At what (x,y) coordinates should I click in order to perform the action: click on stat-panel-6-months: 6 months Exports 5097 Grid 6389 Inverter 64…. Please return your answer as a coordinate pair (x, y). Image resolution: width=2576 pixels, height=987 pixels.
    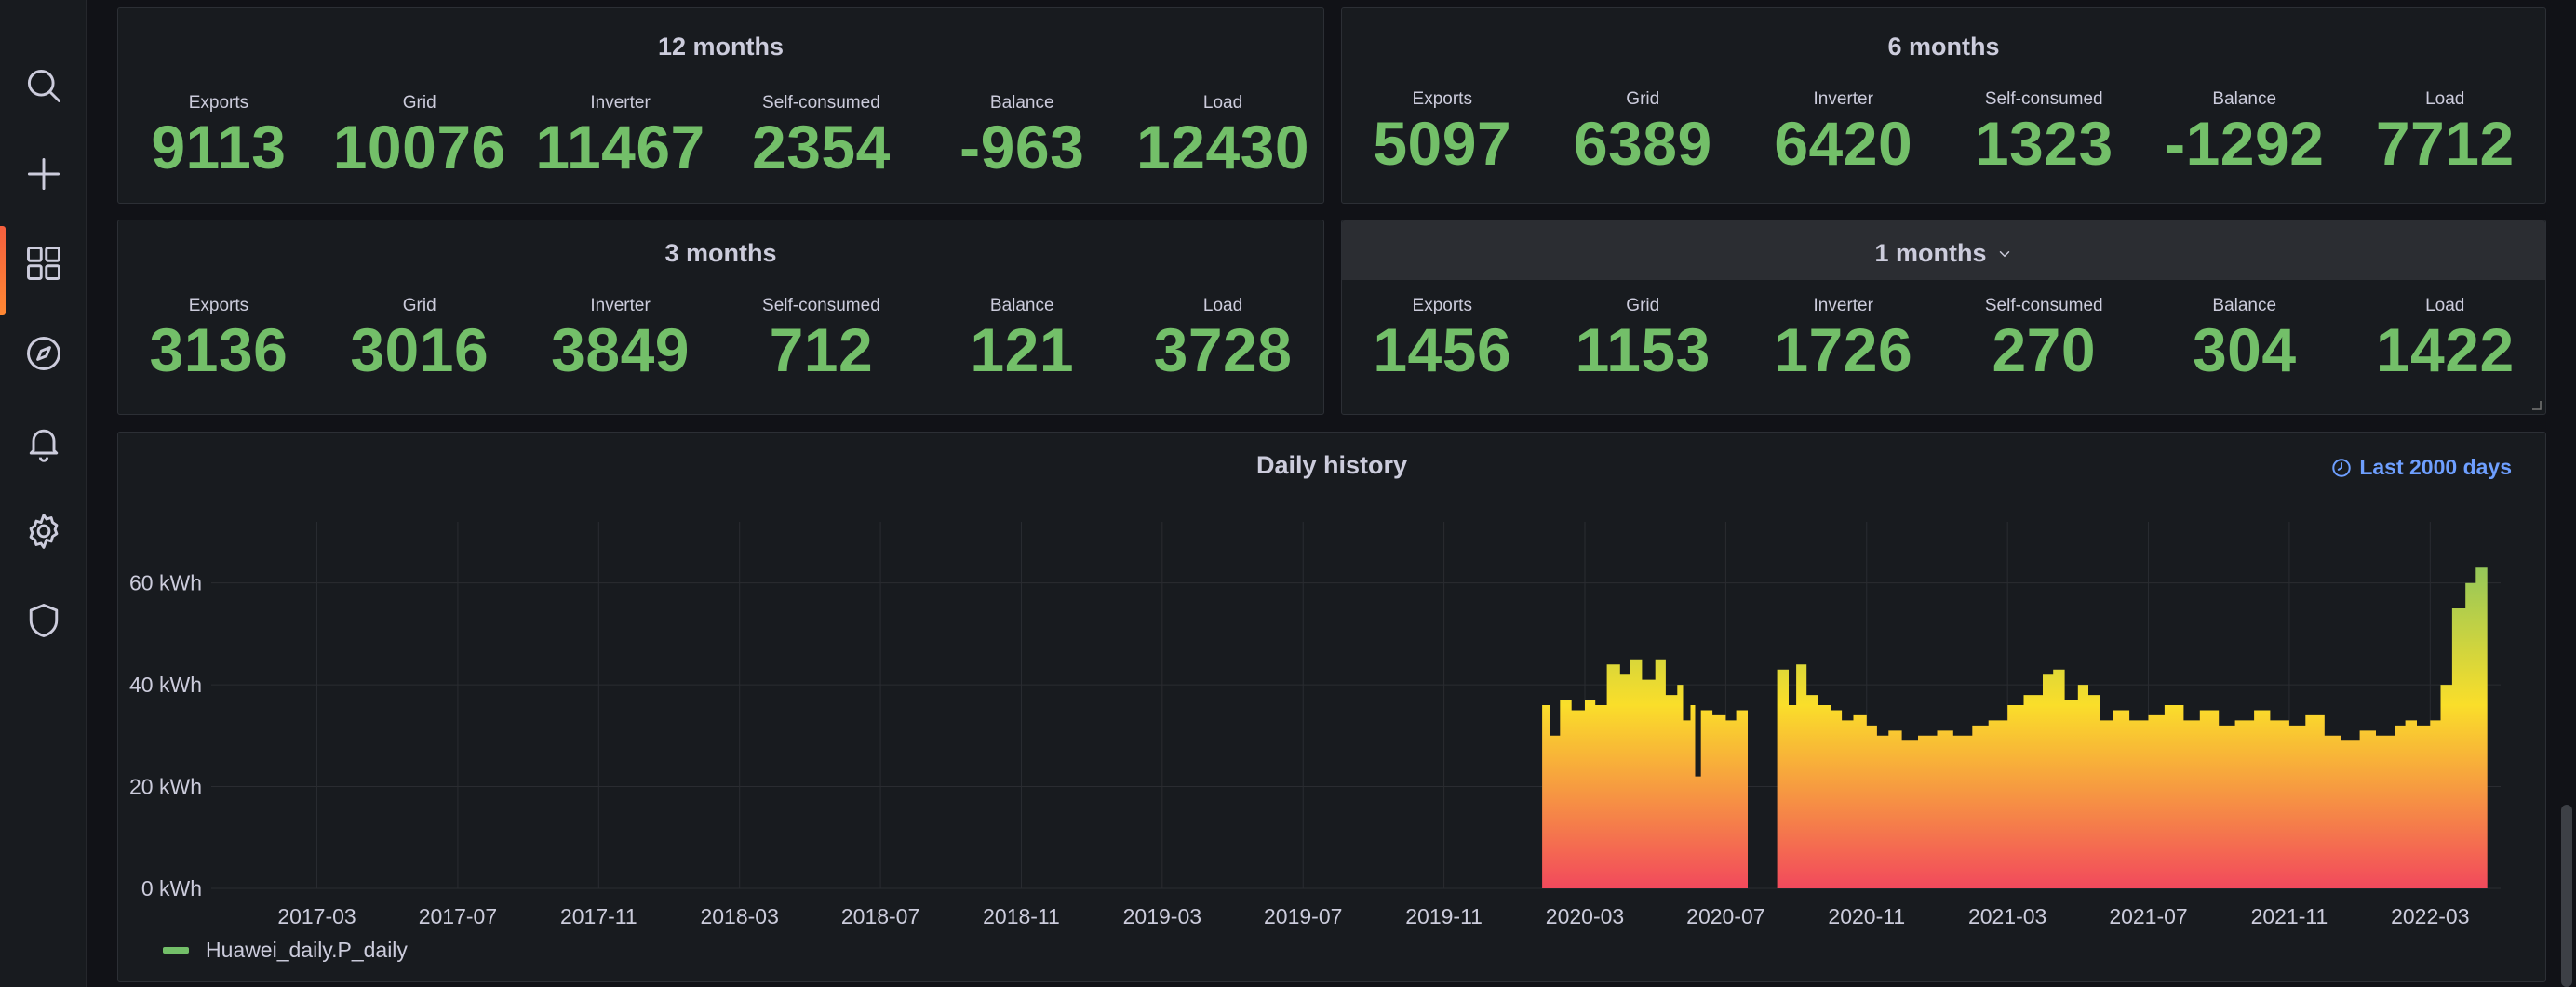
    Looking at the image, I should click on (1943, 105).